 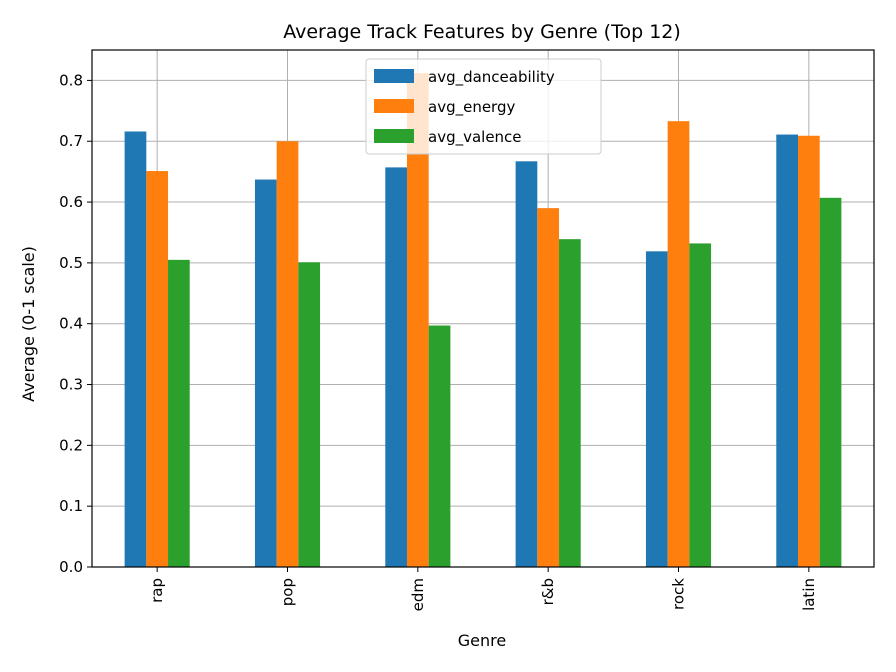 I want to click on x-tick-label: r&b, so click(x=548, y=591).